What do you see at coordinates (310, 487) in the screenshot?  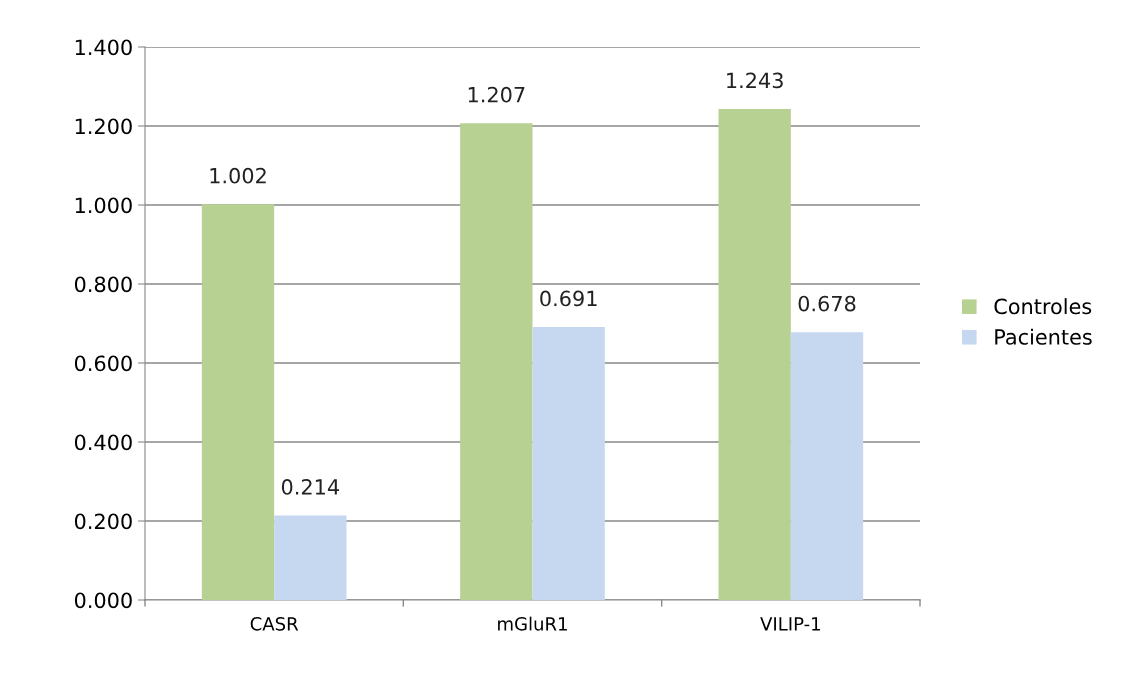 I see `data-label: 0.214` at bounding box center [310, 487].